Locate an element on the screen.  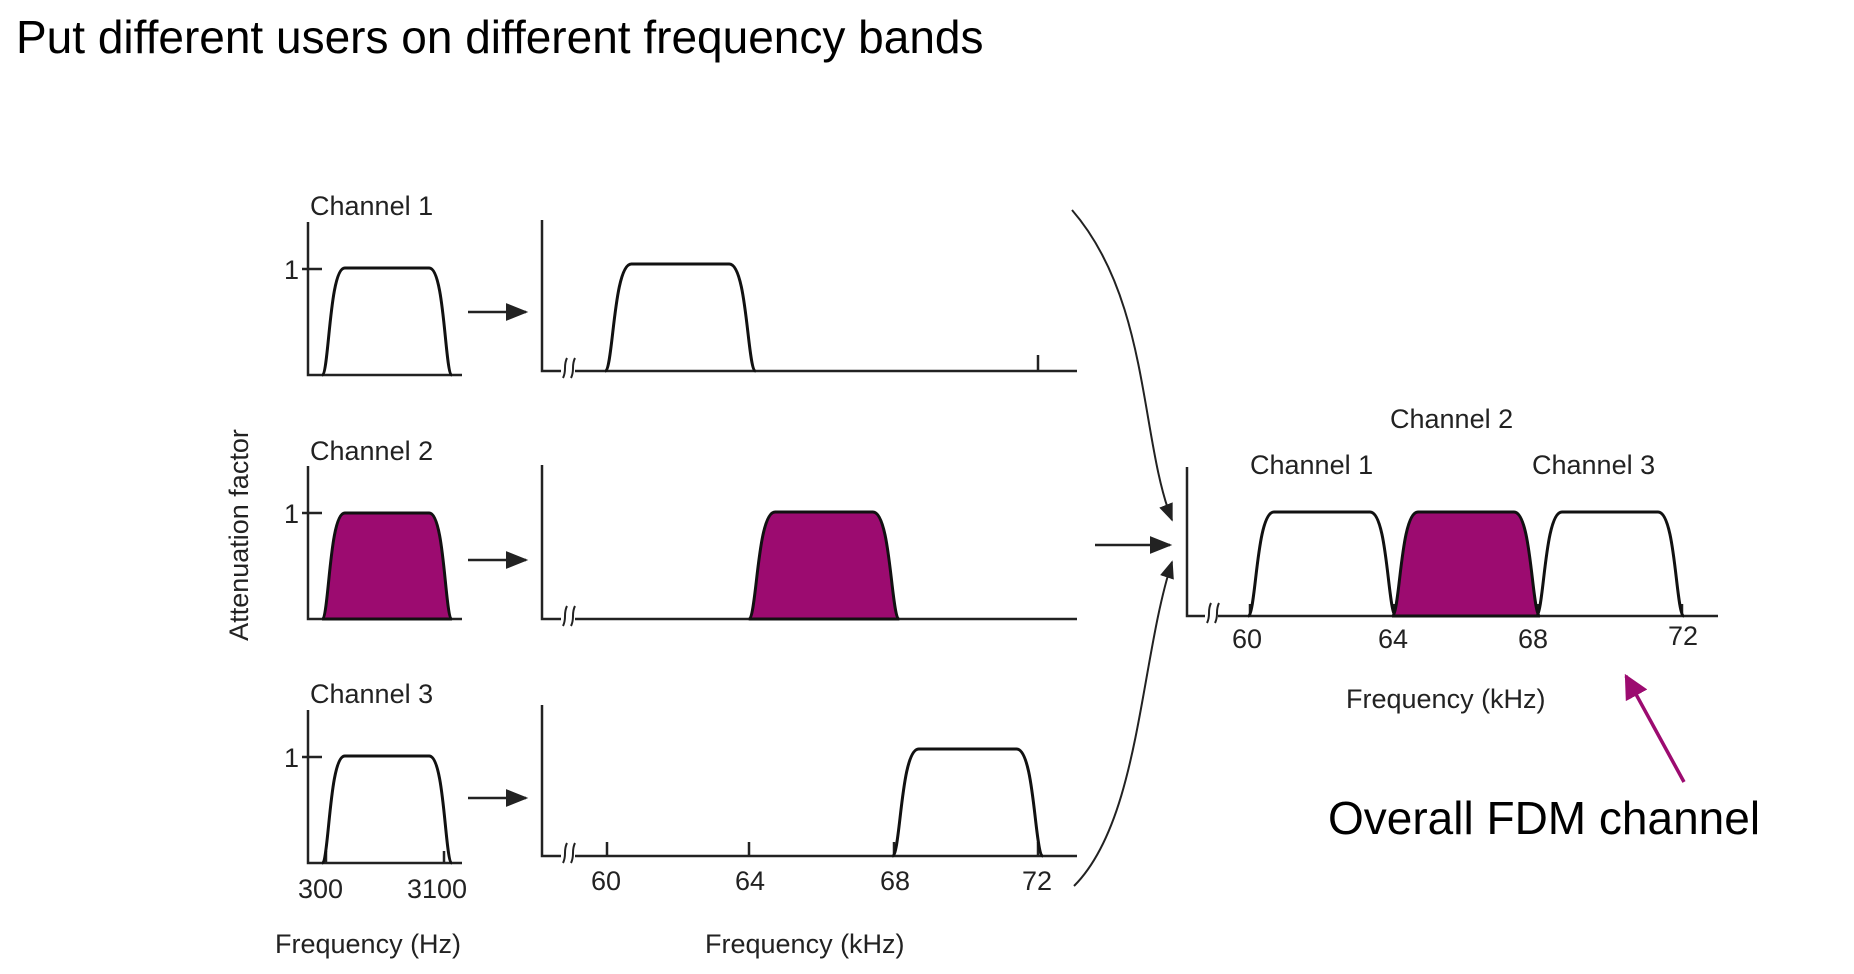
shifted-x-tick-60: 60 is located at coordinates (606, 881).